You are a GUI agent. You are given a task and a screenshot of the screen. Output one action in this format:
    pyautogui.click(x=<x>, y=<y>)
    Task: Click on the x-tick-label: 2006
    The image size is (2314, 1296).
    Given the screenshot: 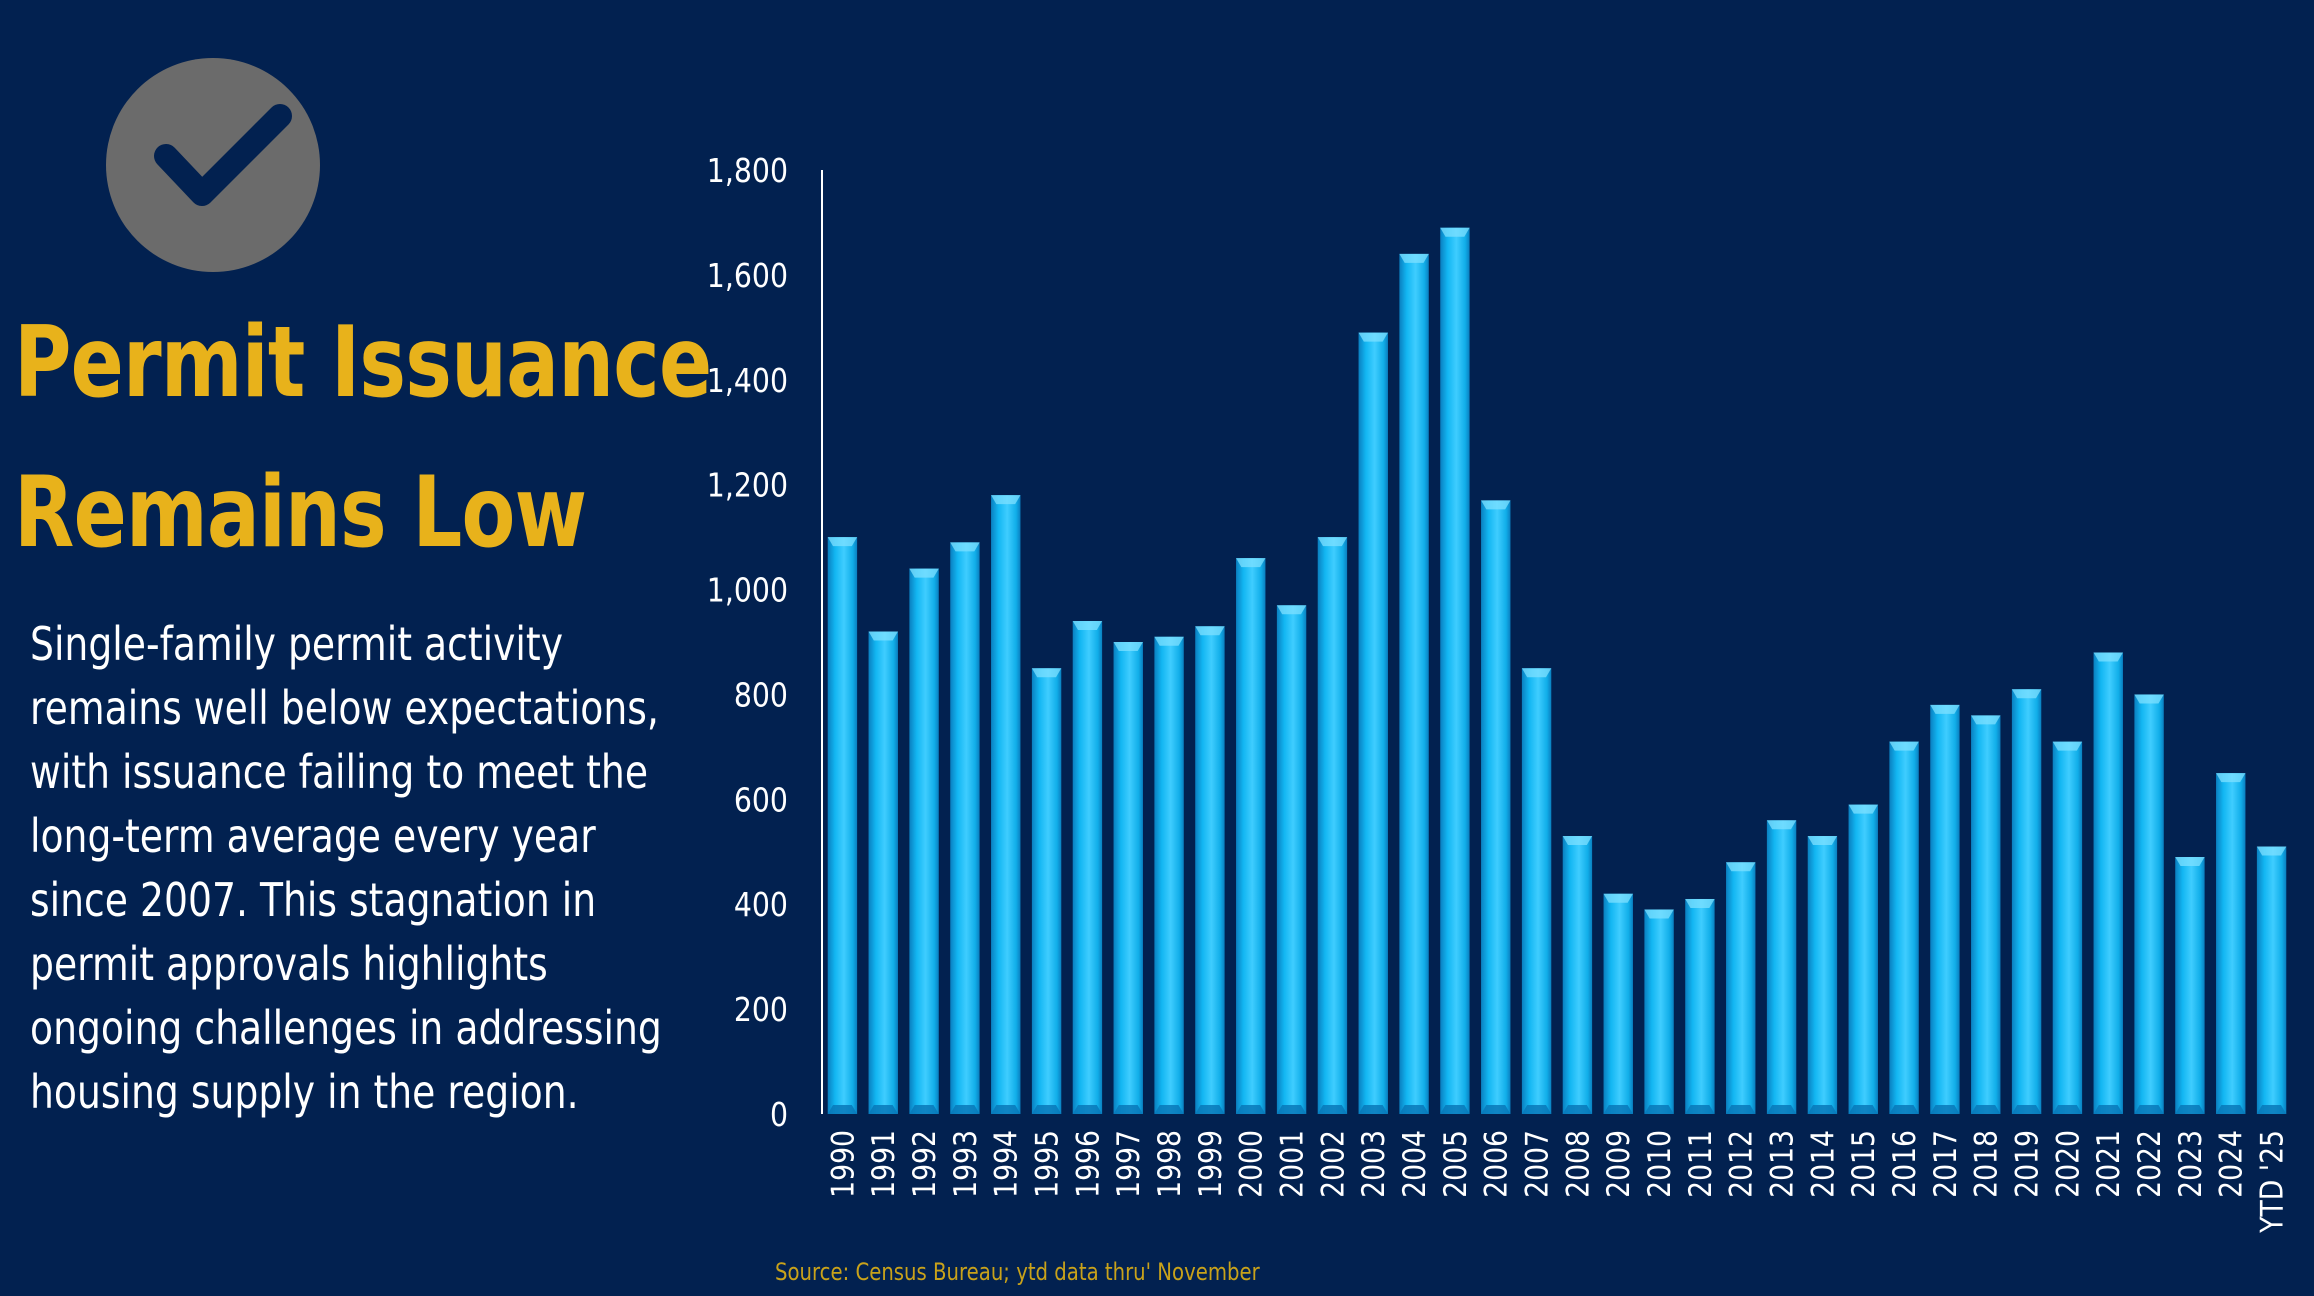 What is the action you would take?
    pyautogui.click(x=1496, y=1164)
    